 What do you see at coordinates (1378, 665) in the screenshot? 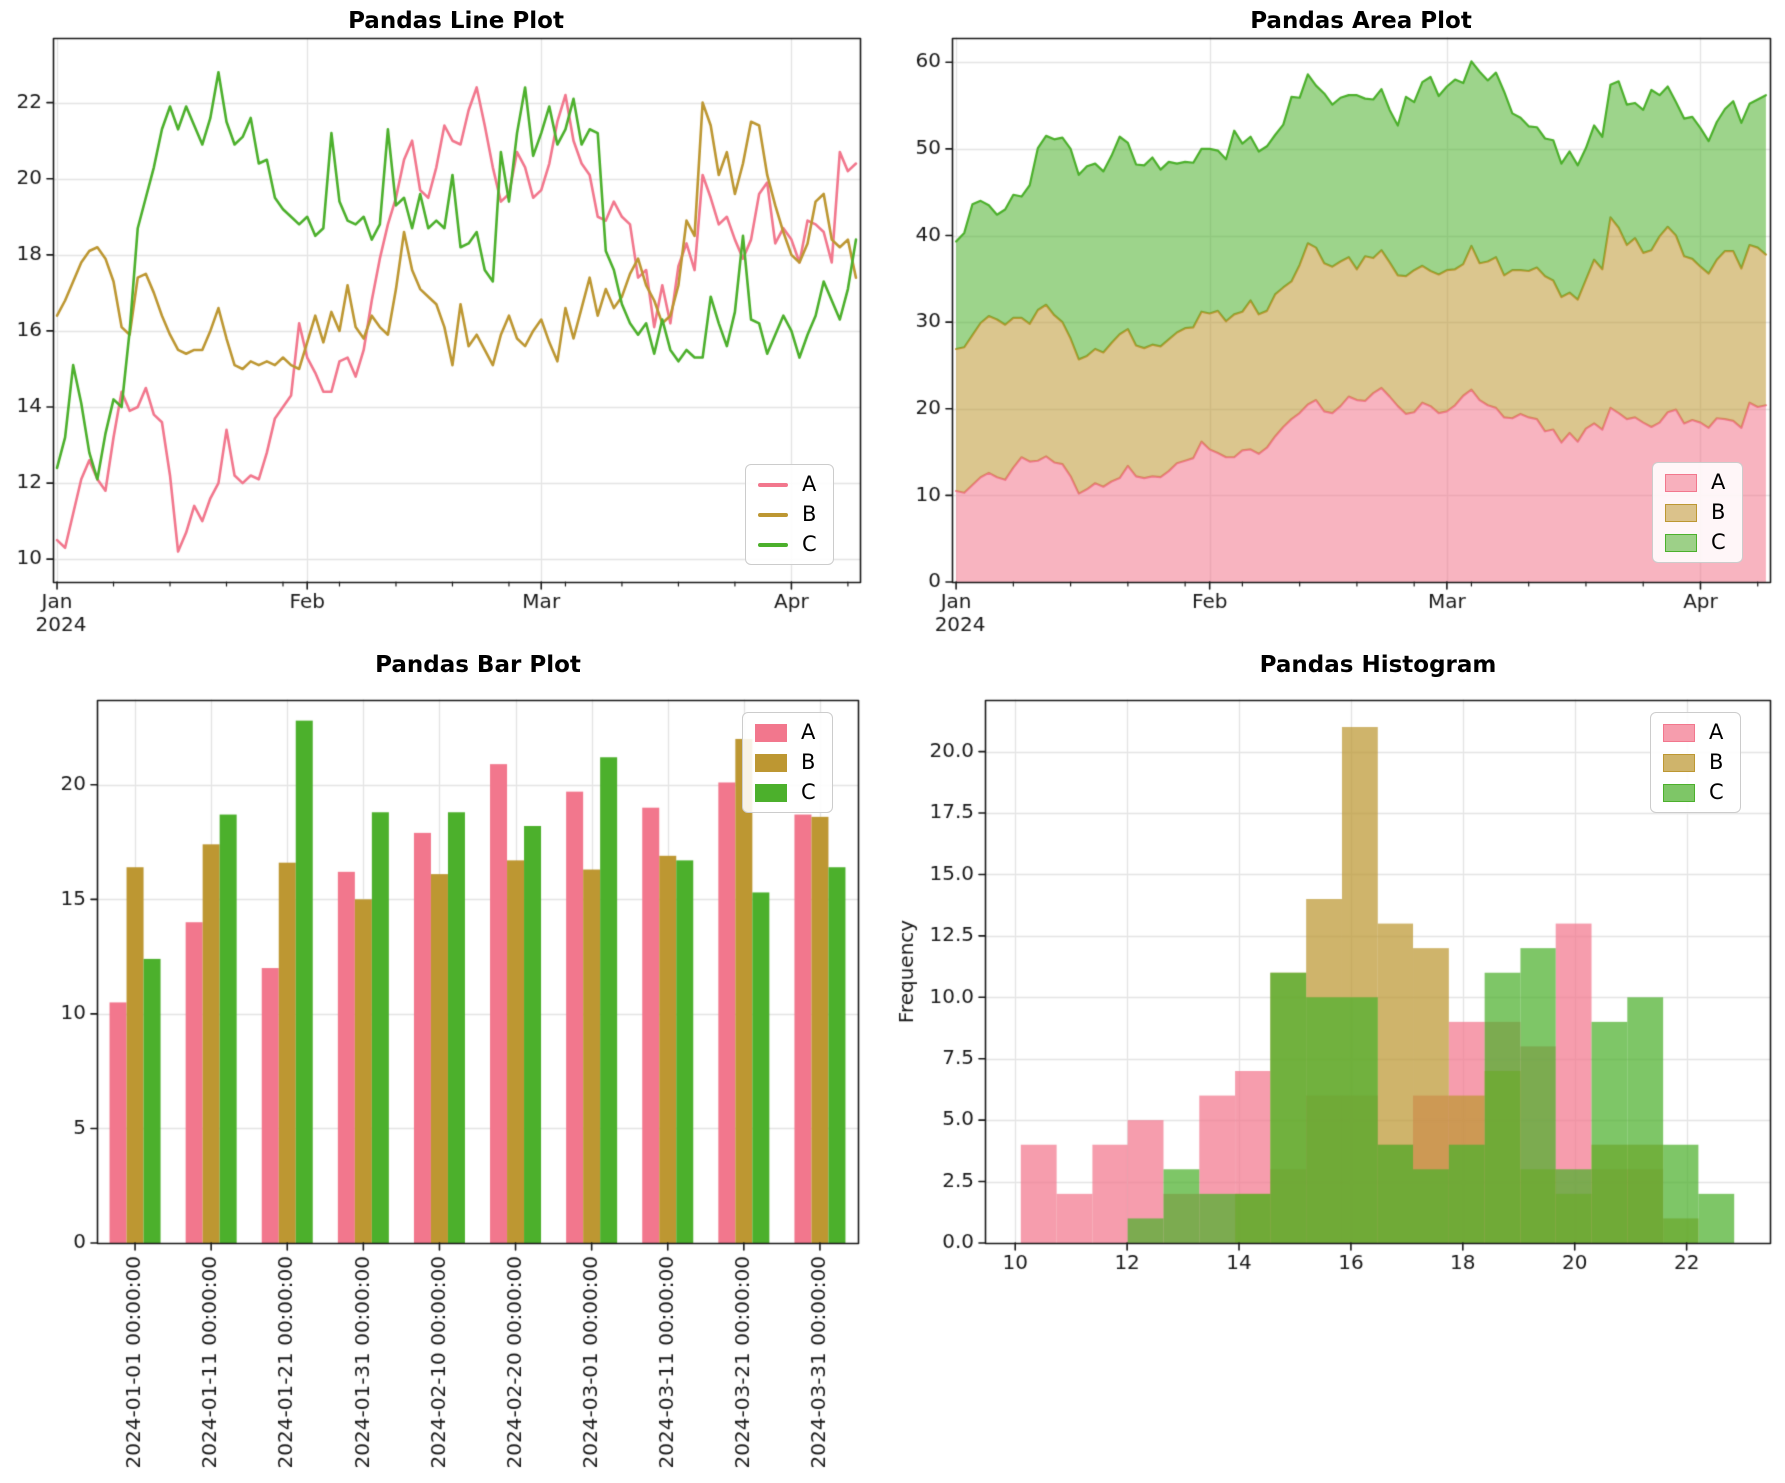
I see `histogram-title: Pandas Histogram` at bounding box center [1378, 665].